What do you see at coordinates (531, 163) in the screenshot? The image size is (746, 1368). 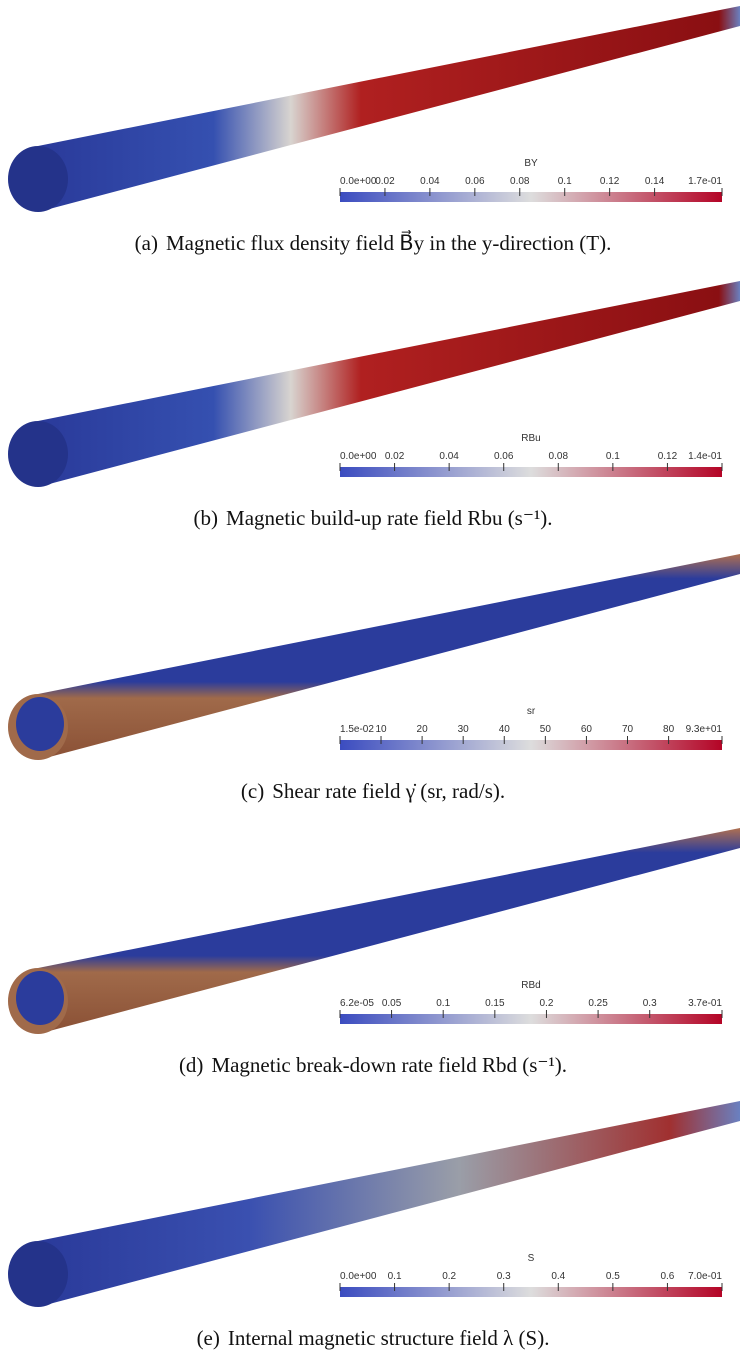 I see `colorbar-title: BY` at bounding box center [531, 163].